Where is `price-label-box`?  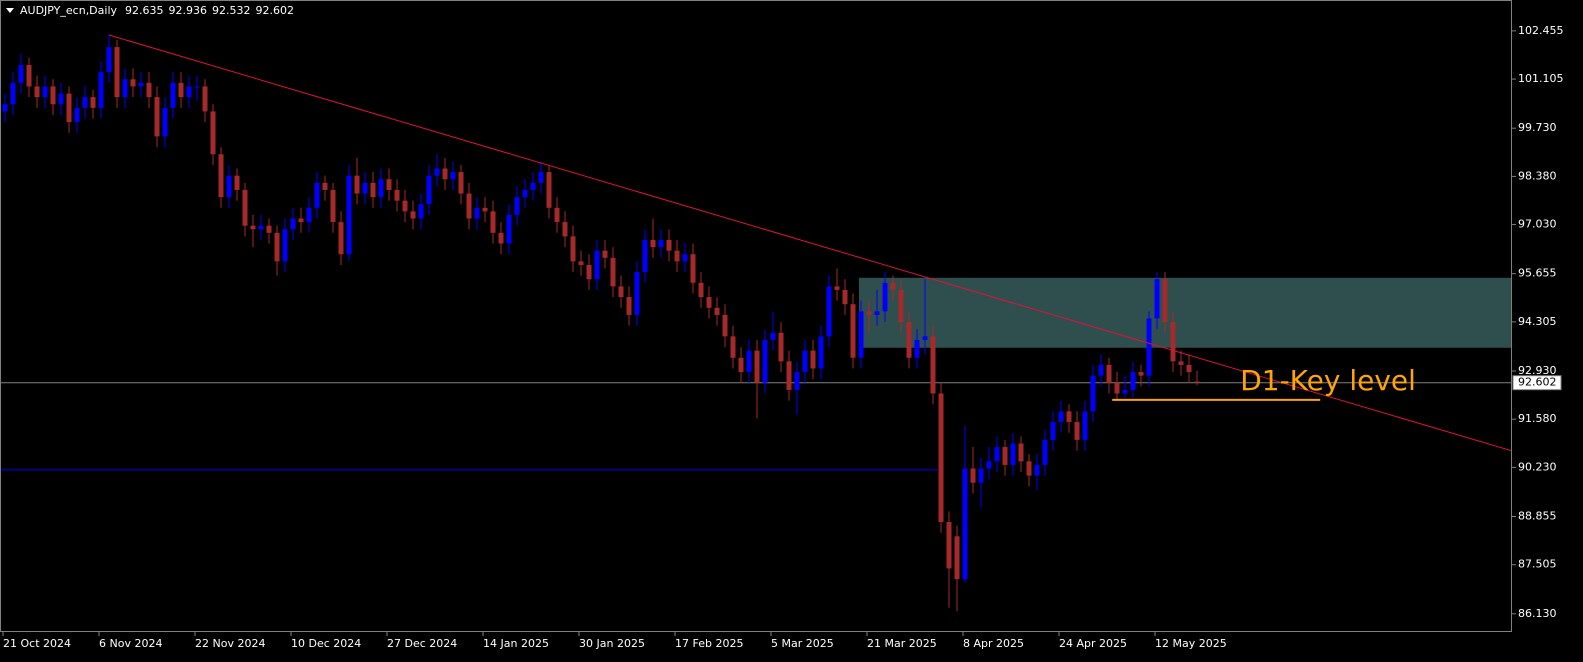
price-label-box is located at coordinates (1537, 383).